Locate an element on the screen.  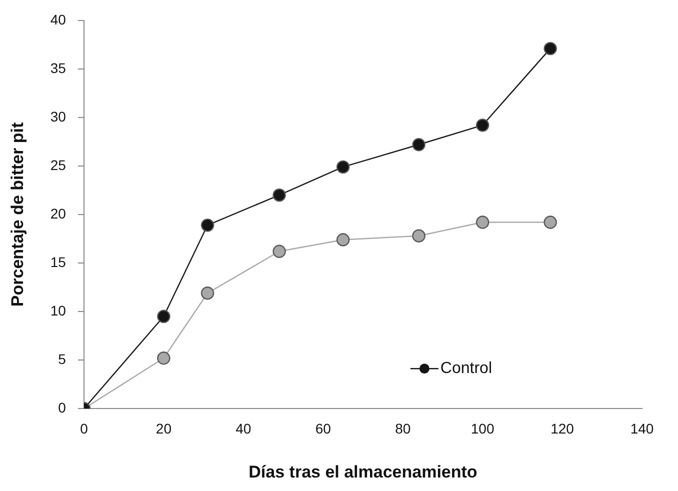
x-tick-label: 100 is located at coordinates (482, 428).